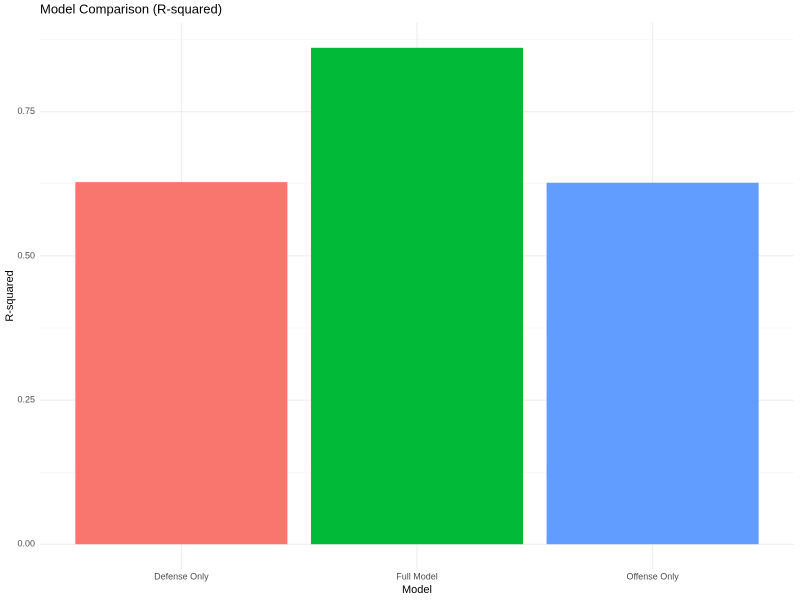 The height and width of the screenshot is (600, 800). What do you see at coordinates (417, 576) in the screenshot?
I see `x-tick-label: Full Model` at bounding box center [417, 576].